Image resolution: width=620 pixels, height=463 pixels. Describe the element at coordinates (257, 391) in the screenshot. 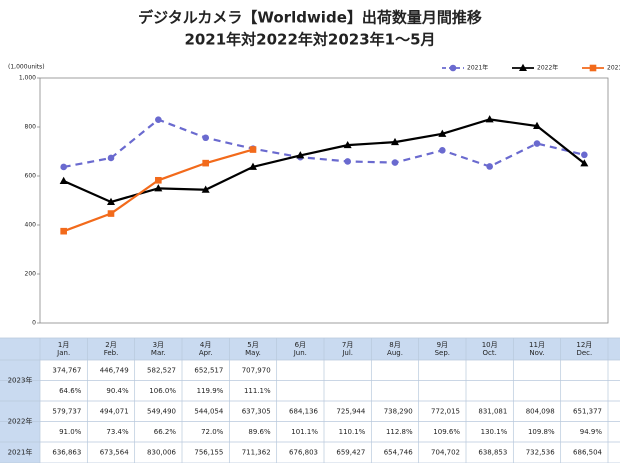

I see `table-yoy: 111.1%` at that location.